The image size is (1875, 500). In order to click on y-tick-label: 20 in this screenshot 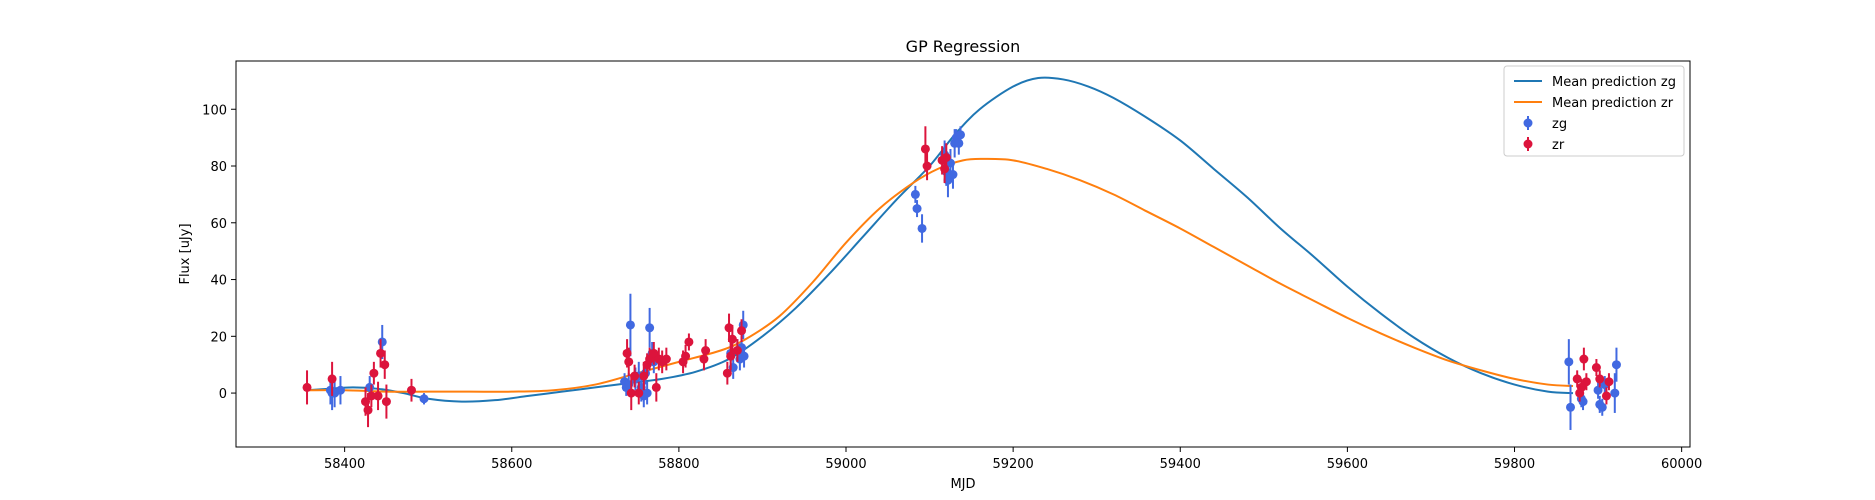, I will do `click(218, 337)`.